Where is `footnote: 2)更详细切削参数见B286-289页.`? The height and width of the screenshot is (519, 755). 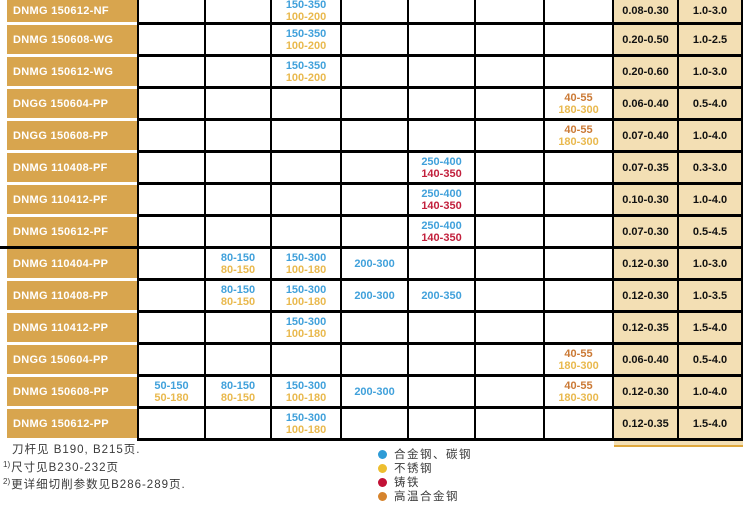 footnote: 2)更详细切削参数见B286-289页. is located at coordinates (94, 484).